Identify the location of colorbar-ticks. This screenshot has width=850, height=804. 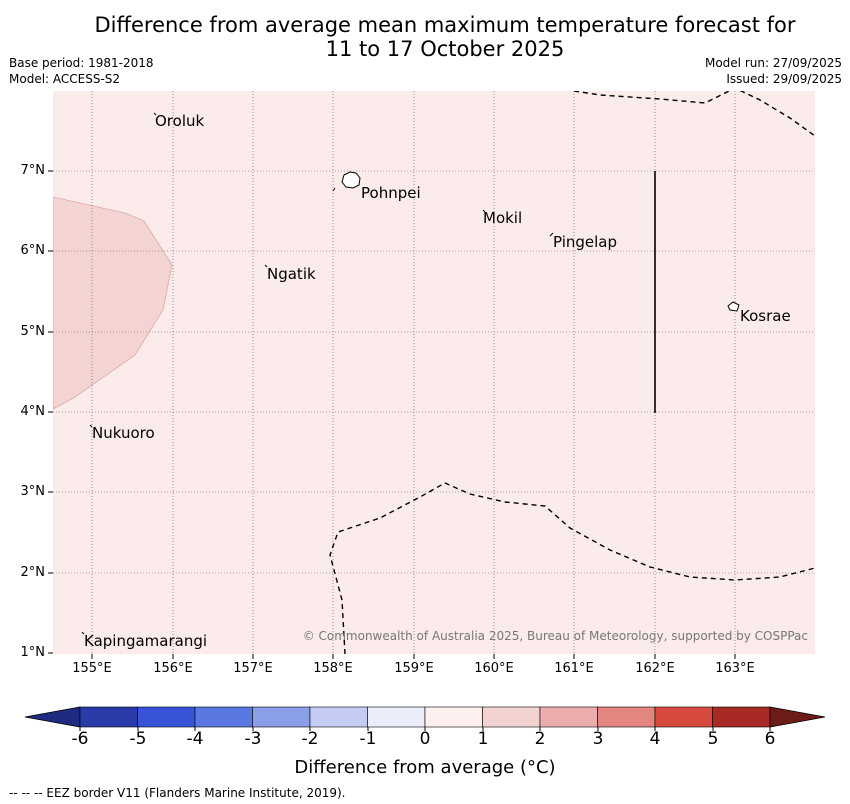
(425, 729).